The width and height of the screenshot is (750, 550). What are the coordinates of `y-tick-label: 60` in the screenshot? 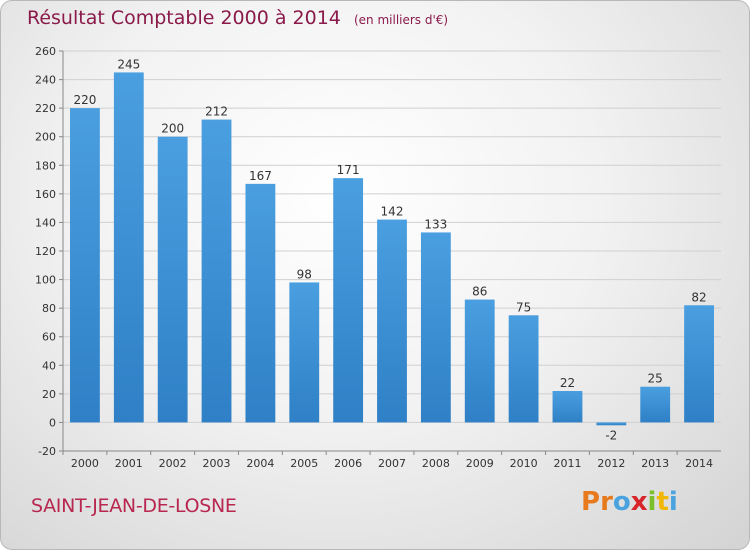 It's located at (49, 337).